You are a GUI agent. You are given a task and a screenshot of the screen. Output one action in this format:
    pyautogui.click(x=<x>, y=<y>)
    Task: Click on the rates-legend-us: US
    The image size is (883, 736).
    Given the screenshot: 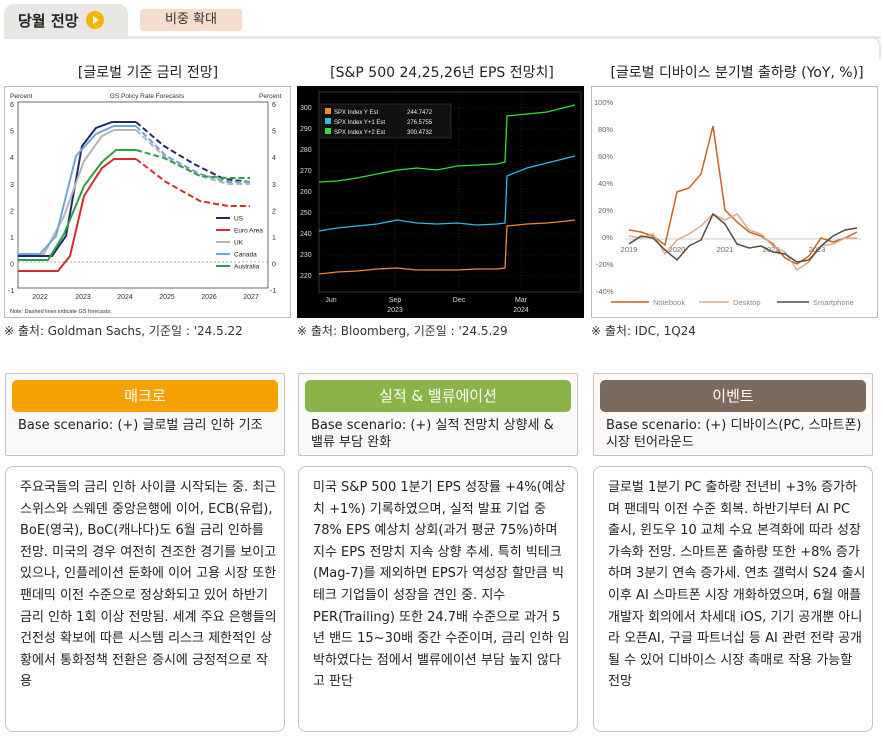 What is the action you would take?
    pyautogui.click(x=239, y=219)
    